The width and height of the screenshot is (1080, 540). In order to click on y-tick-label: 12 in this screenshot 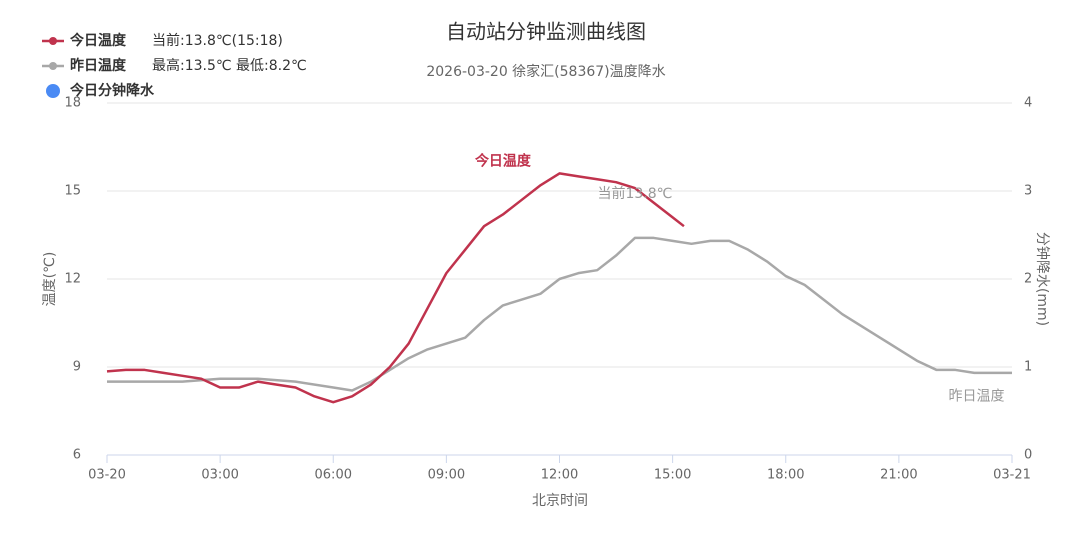, I will do `click(72, 279)`.